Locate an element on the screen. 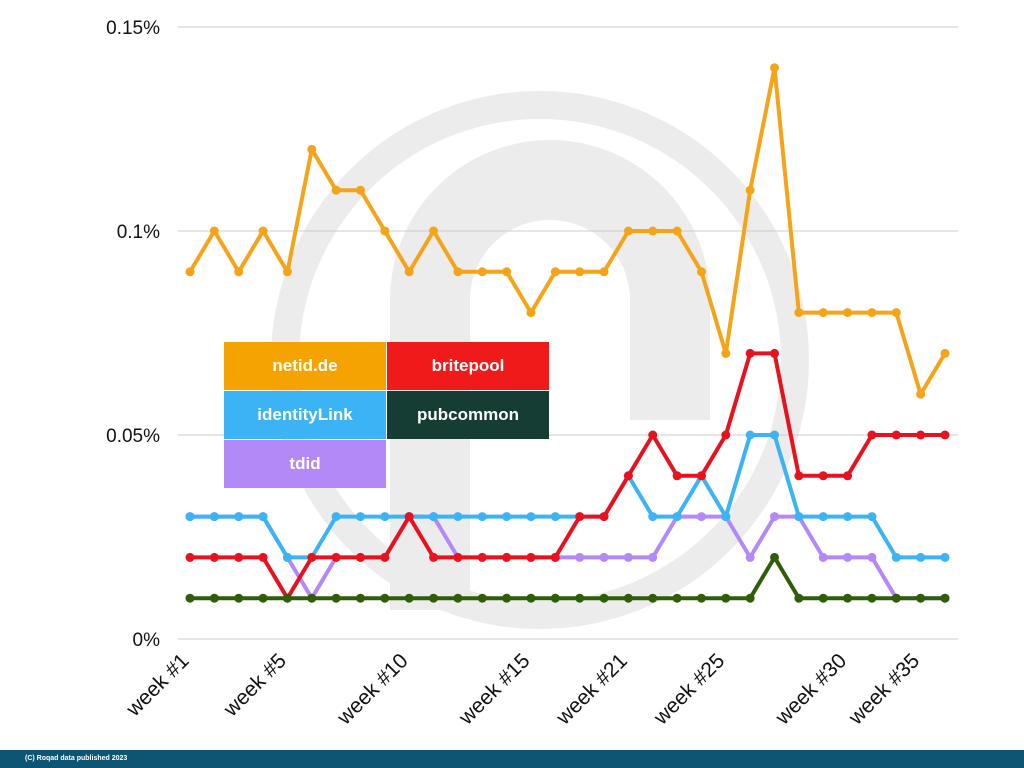 This screenshot has width=1024, height=768. legend-item-identitylink: identityLink is located at coordinates (305, 415).